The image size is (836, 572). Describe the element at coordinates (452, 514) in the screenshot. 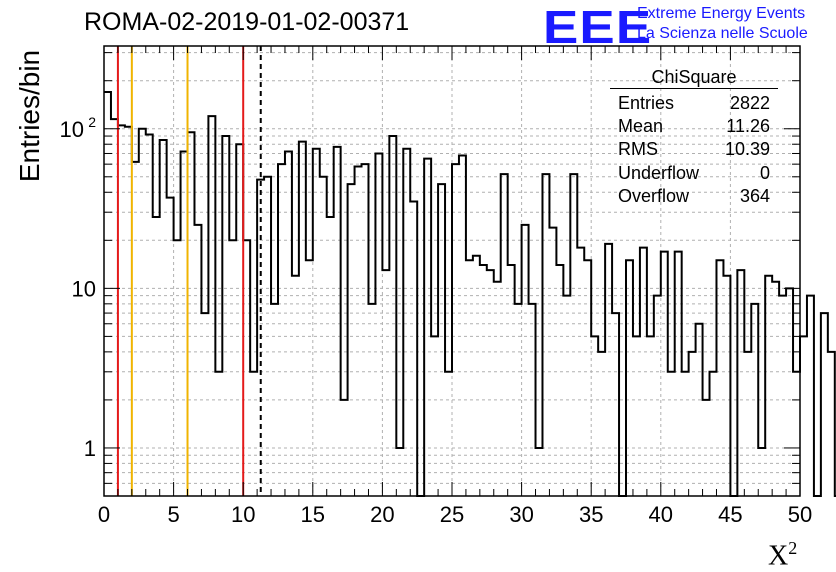

I see `x-tick-label: 25` at that location.